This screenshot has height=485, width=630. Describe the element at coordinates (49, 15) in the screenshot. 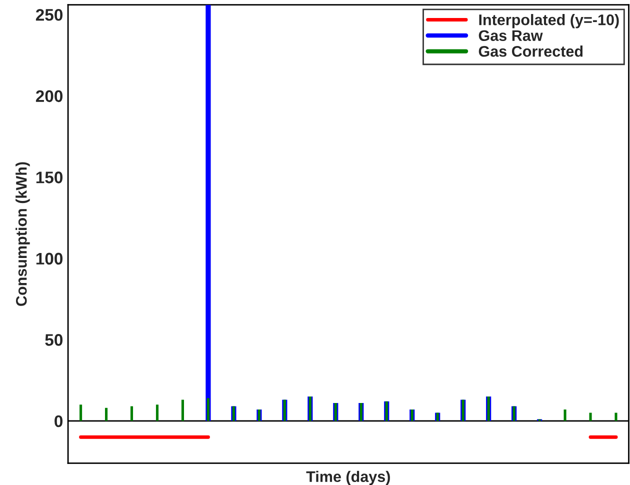

I see `y-tick-label: 250` at that location.